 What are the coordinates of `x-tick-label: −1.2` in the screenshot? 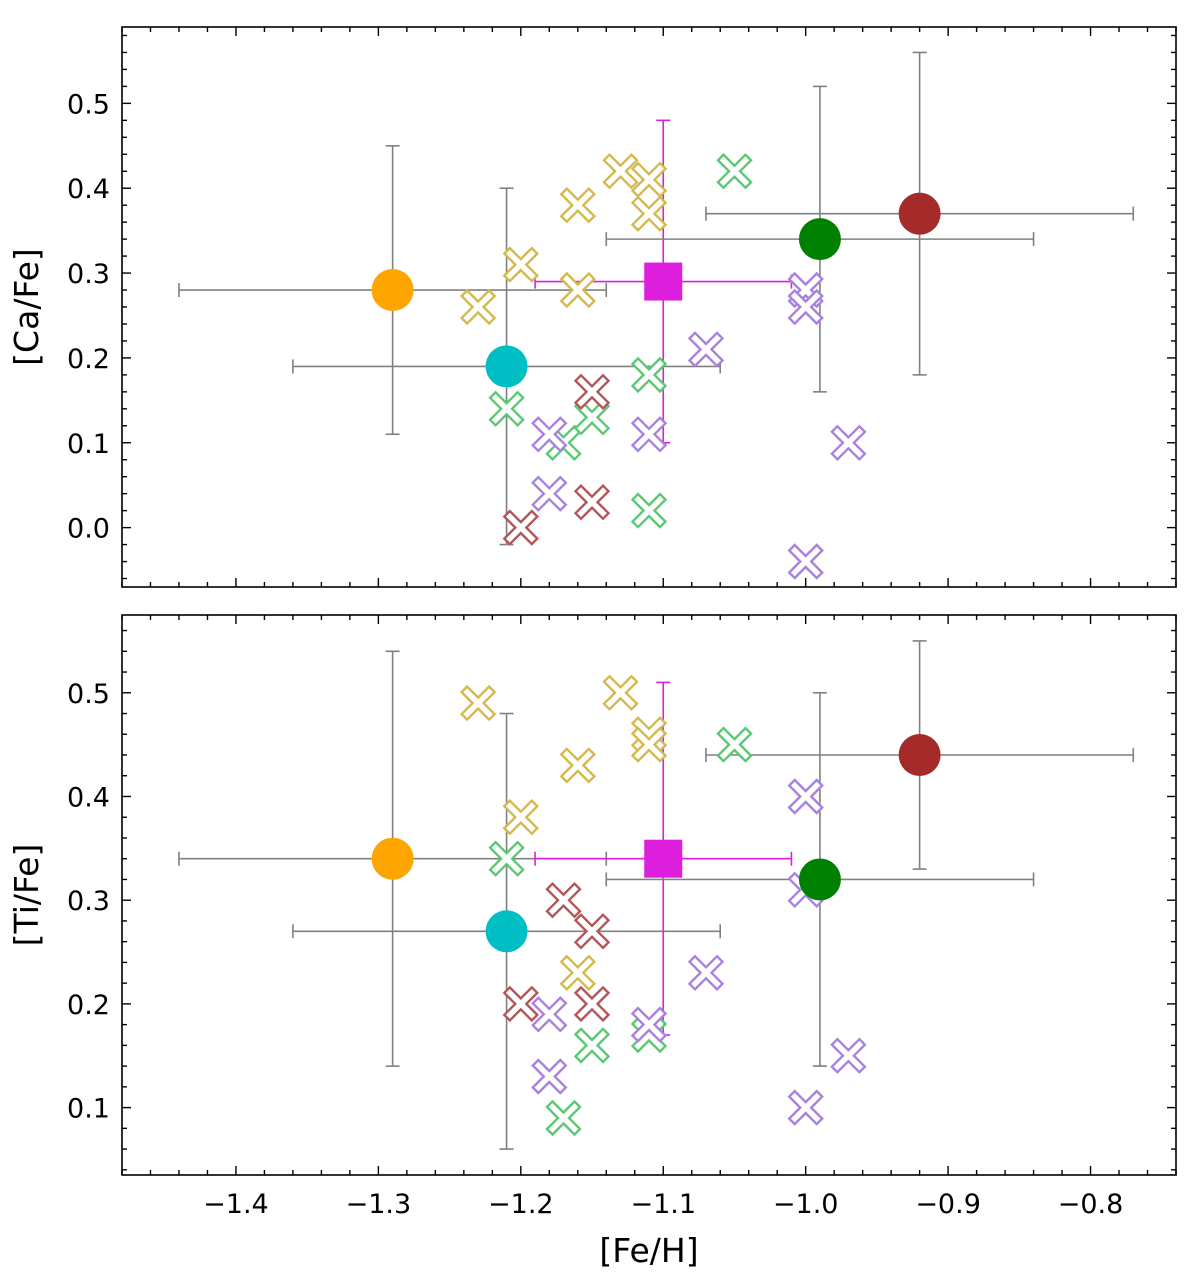 It's located at (521, 1204).